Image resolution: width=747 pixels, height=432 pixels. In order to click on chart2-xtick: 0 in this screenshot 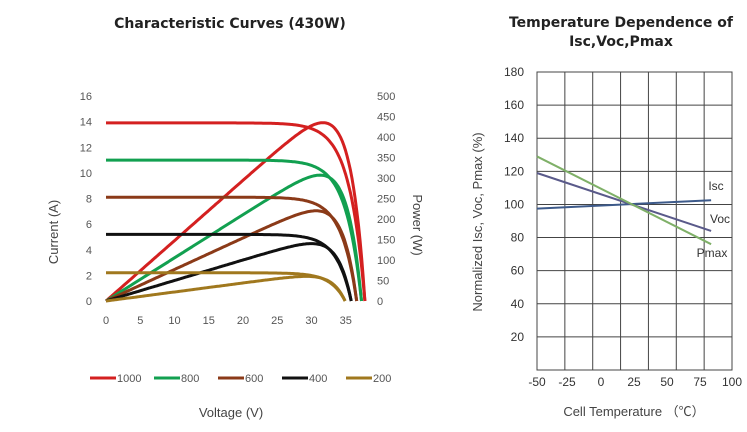, I will do `click(601, 382)`.